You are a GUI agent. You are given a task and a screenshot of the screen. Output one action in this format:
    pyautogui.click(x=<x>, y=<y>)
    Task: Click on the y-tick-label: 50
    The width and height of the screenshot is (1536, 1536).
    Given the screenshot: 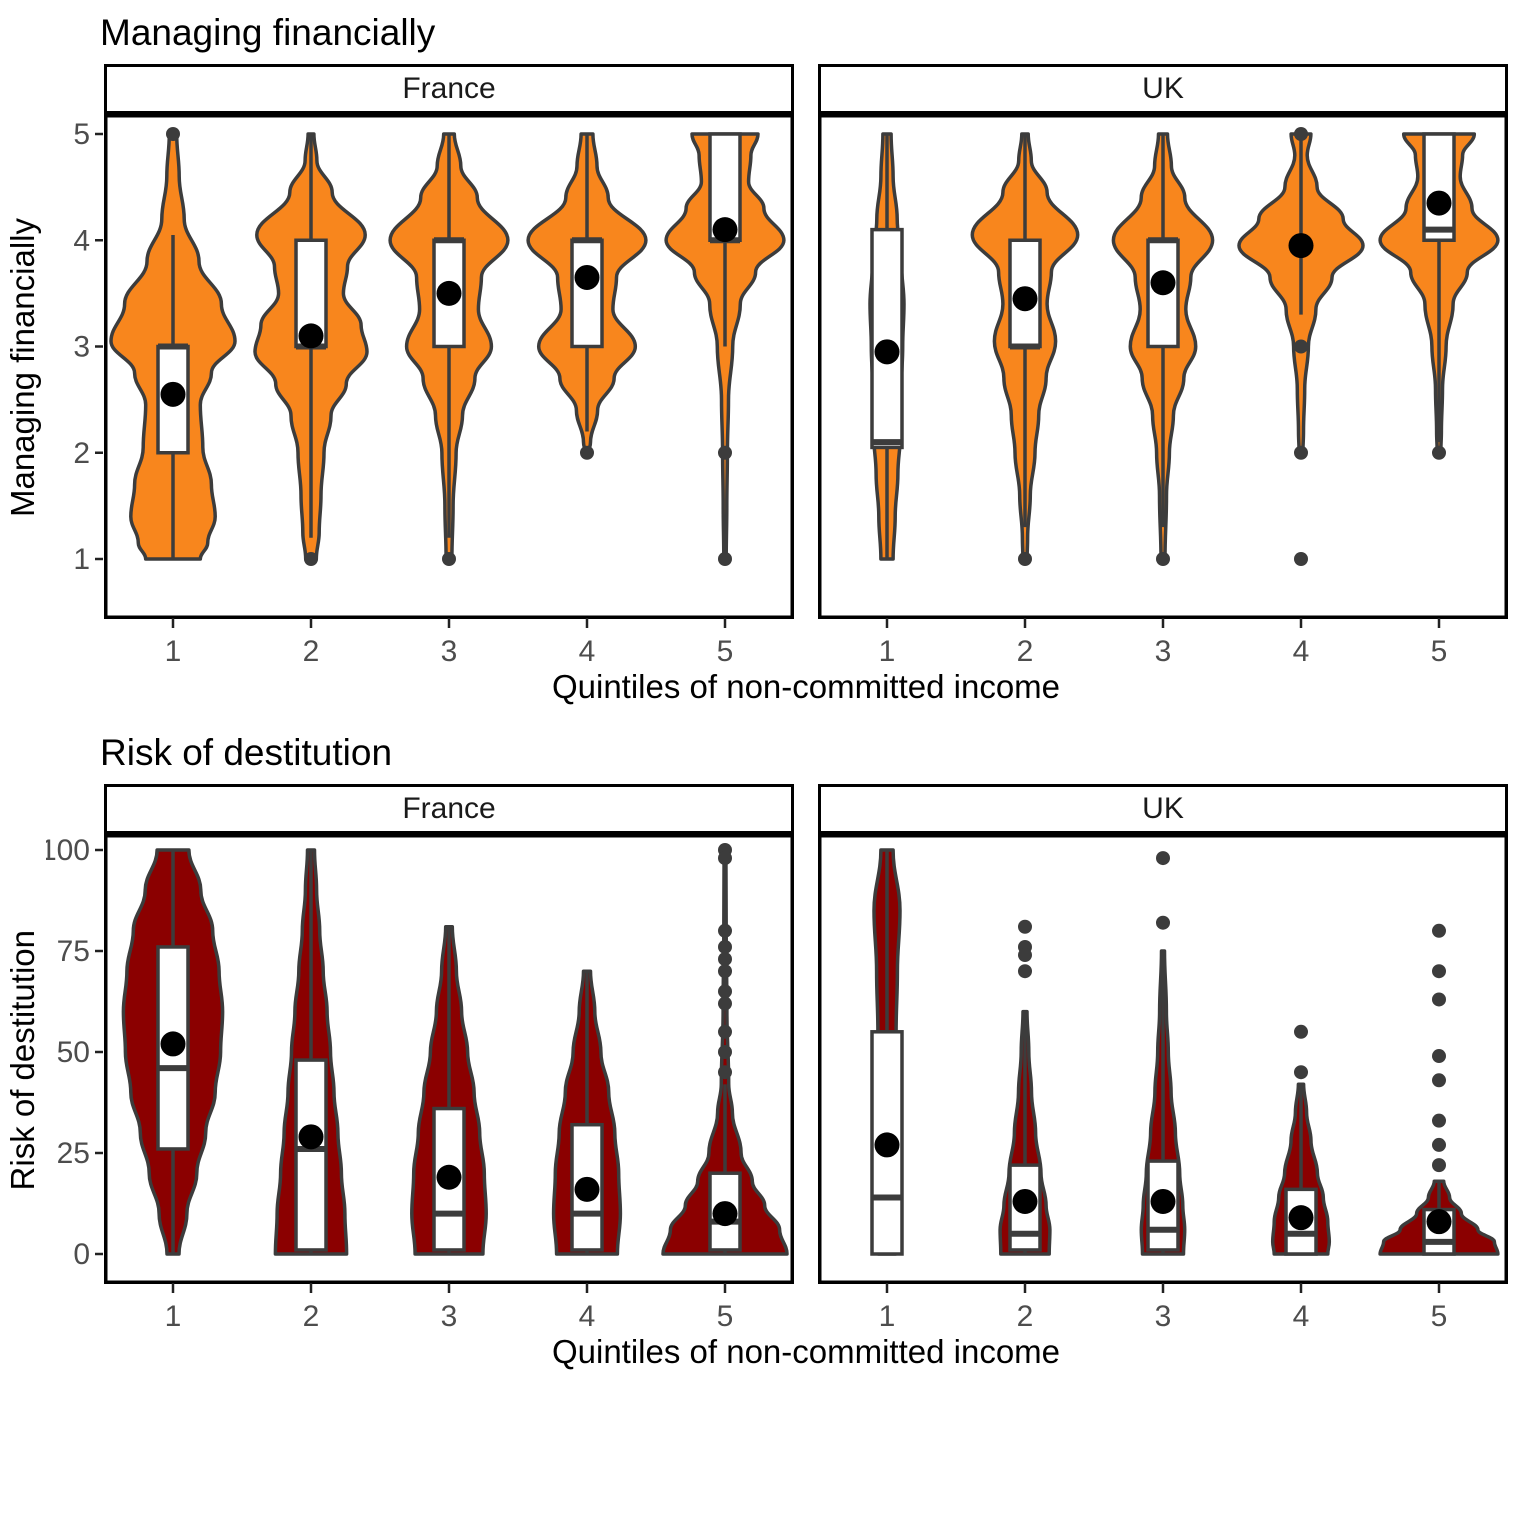 What is the action you would take?
    pyautogui.click(x=73, y=1052)
    